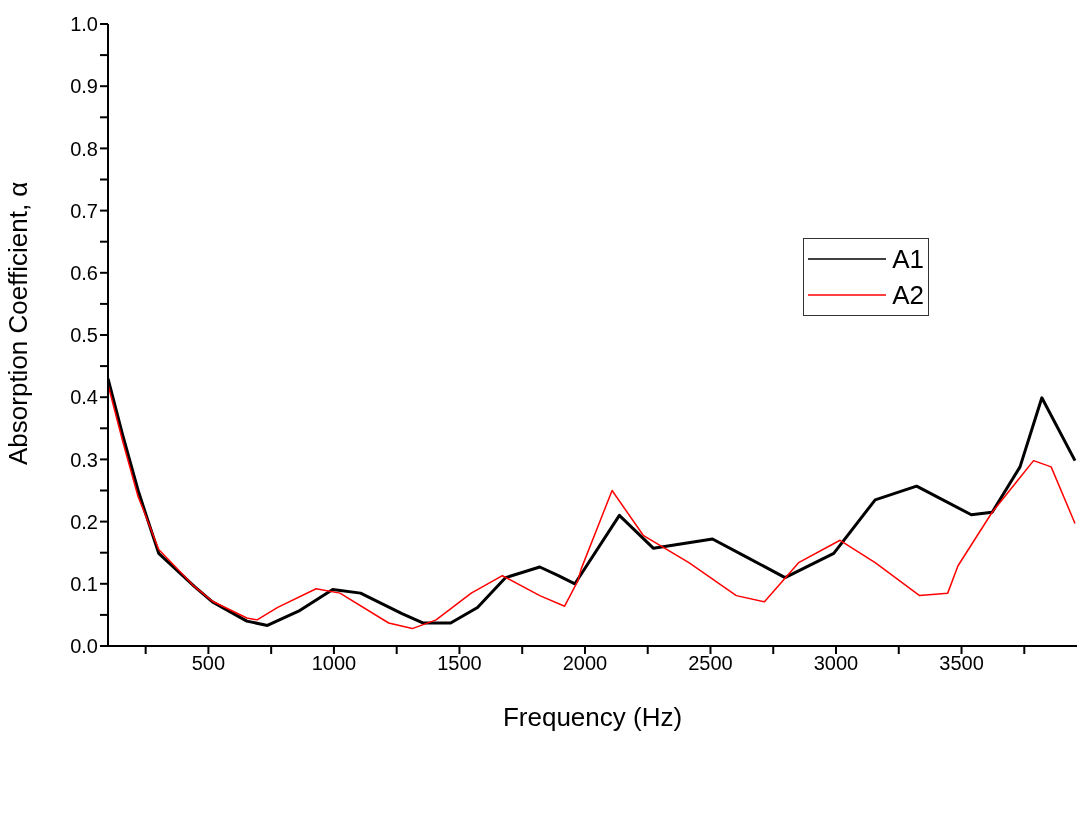 This screenshot has height=822, width=1089. Describe the element at coordinates (84, 272) in the screenshot. I see `y-tick-label: 0.6` at that location.